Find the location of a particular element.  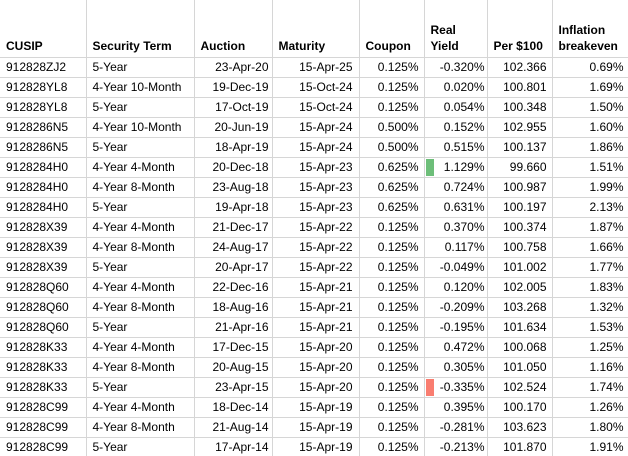

auction-date-cell: 23-Apr-15 is located at coordinates (233, 387).